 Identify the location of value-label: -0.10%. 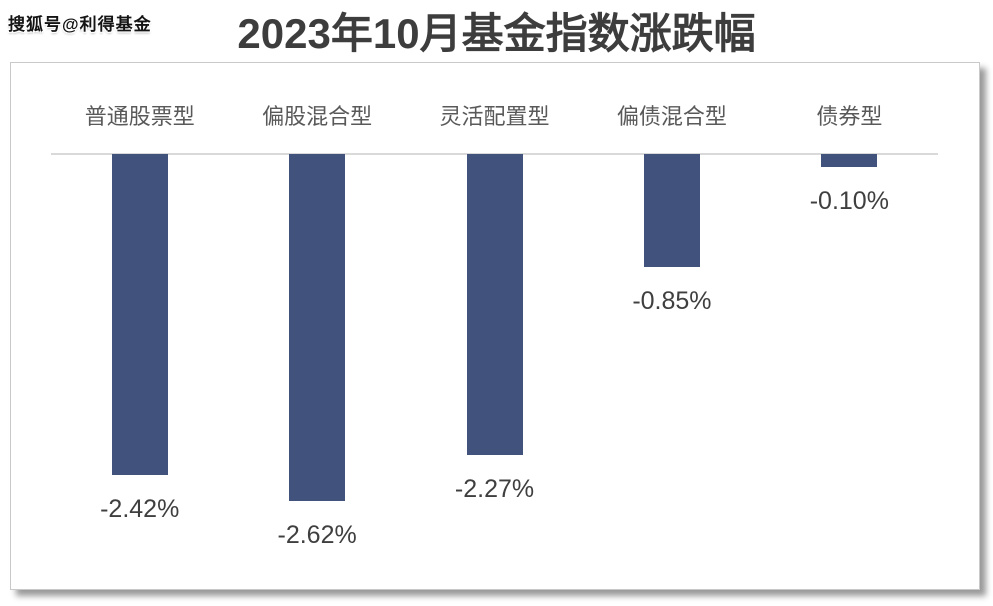
(849, 201).